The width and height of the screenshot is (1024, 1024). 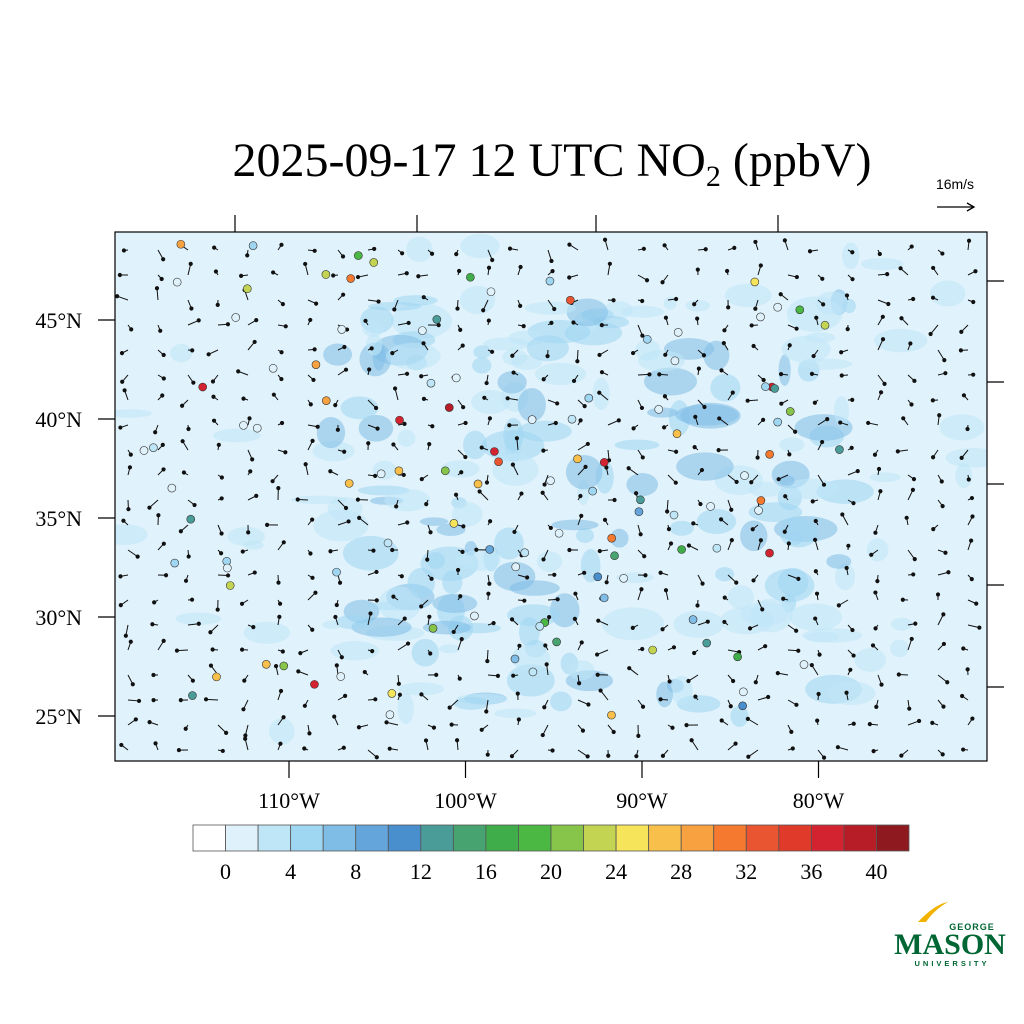 I want to click on title-suffix: (ppbV), so click(x=796, y=160).